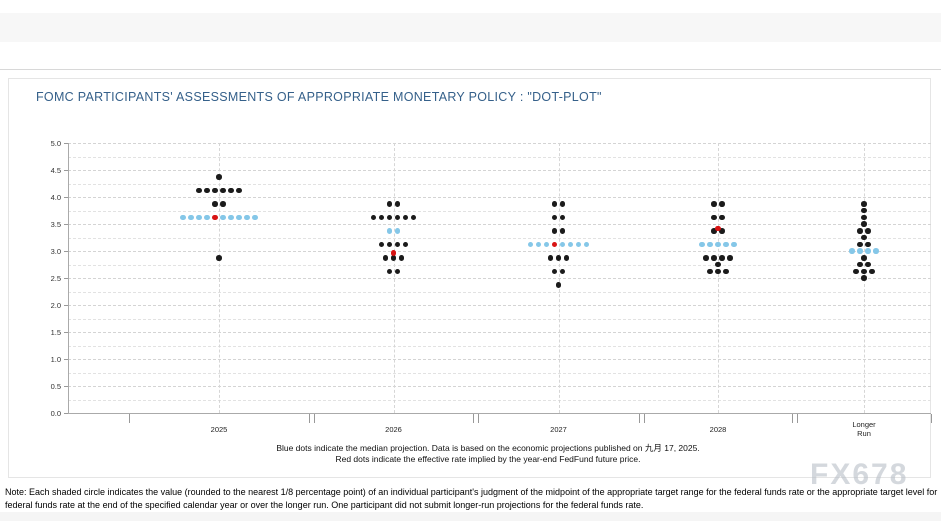 Image resolution: width=941 pixels, height=521 pixels. I want to click on y-axis-tick-label: 4.5, so click(55, 170).